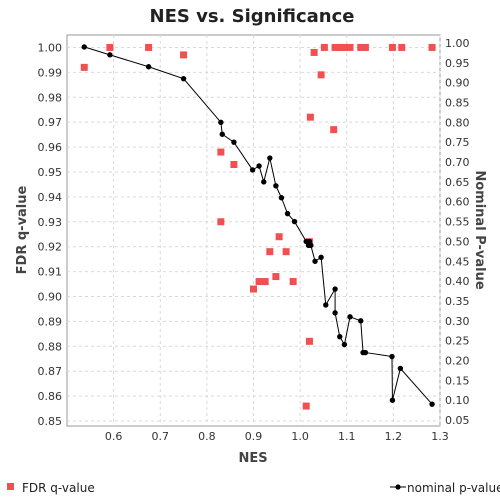 The width and height of the screenshot is (500, 500). I want to click on y-right-tick-label: 1.00, so click(457, 43).